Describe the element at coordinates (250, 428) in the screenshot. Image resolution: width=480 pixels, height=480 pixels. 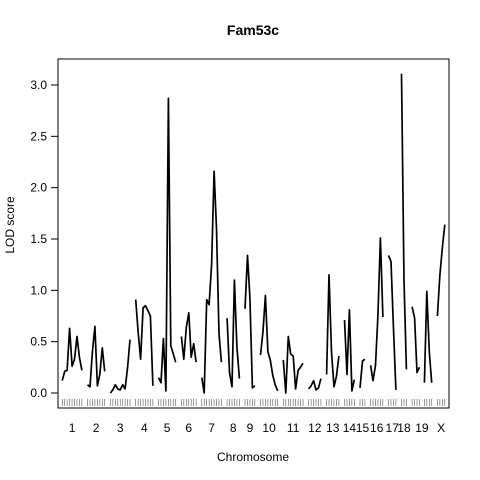
I see `chromosome-label: 9` at that location.